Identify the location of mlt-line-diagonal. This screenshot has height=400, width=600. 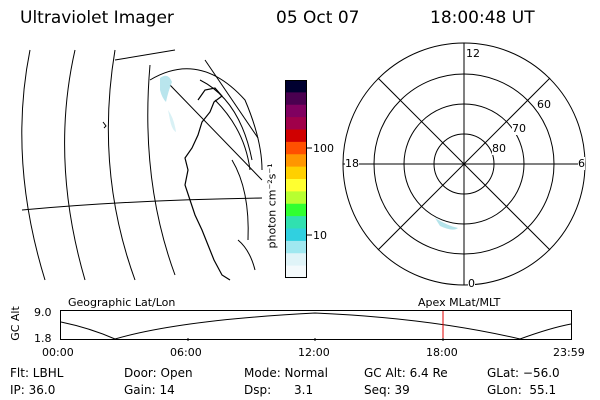
(464, 164).